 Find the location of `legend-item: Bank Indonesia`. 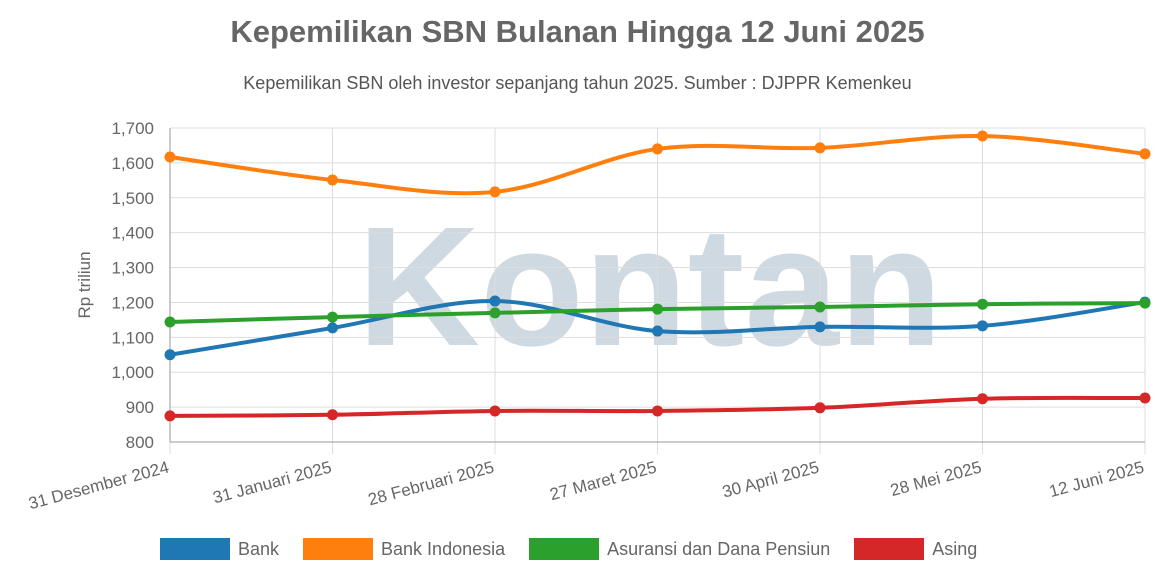

legend-item: Bank Indonesia is located at coordinates (404, 549).